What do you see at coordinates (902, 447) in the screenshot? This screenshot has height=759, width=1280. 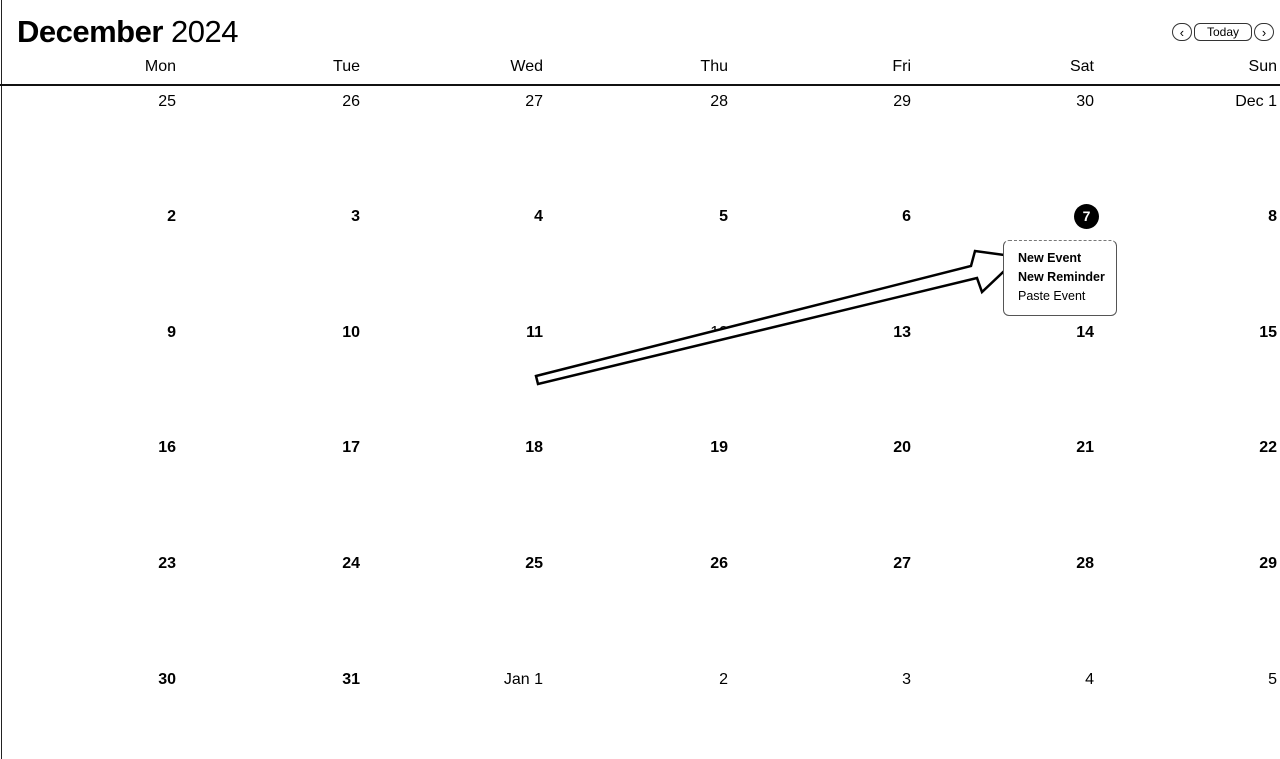 I see `day-cell: 20` at bounding box center [902, 447].